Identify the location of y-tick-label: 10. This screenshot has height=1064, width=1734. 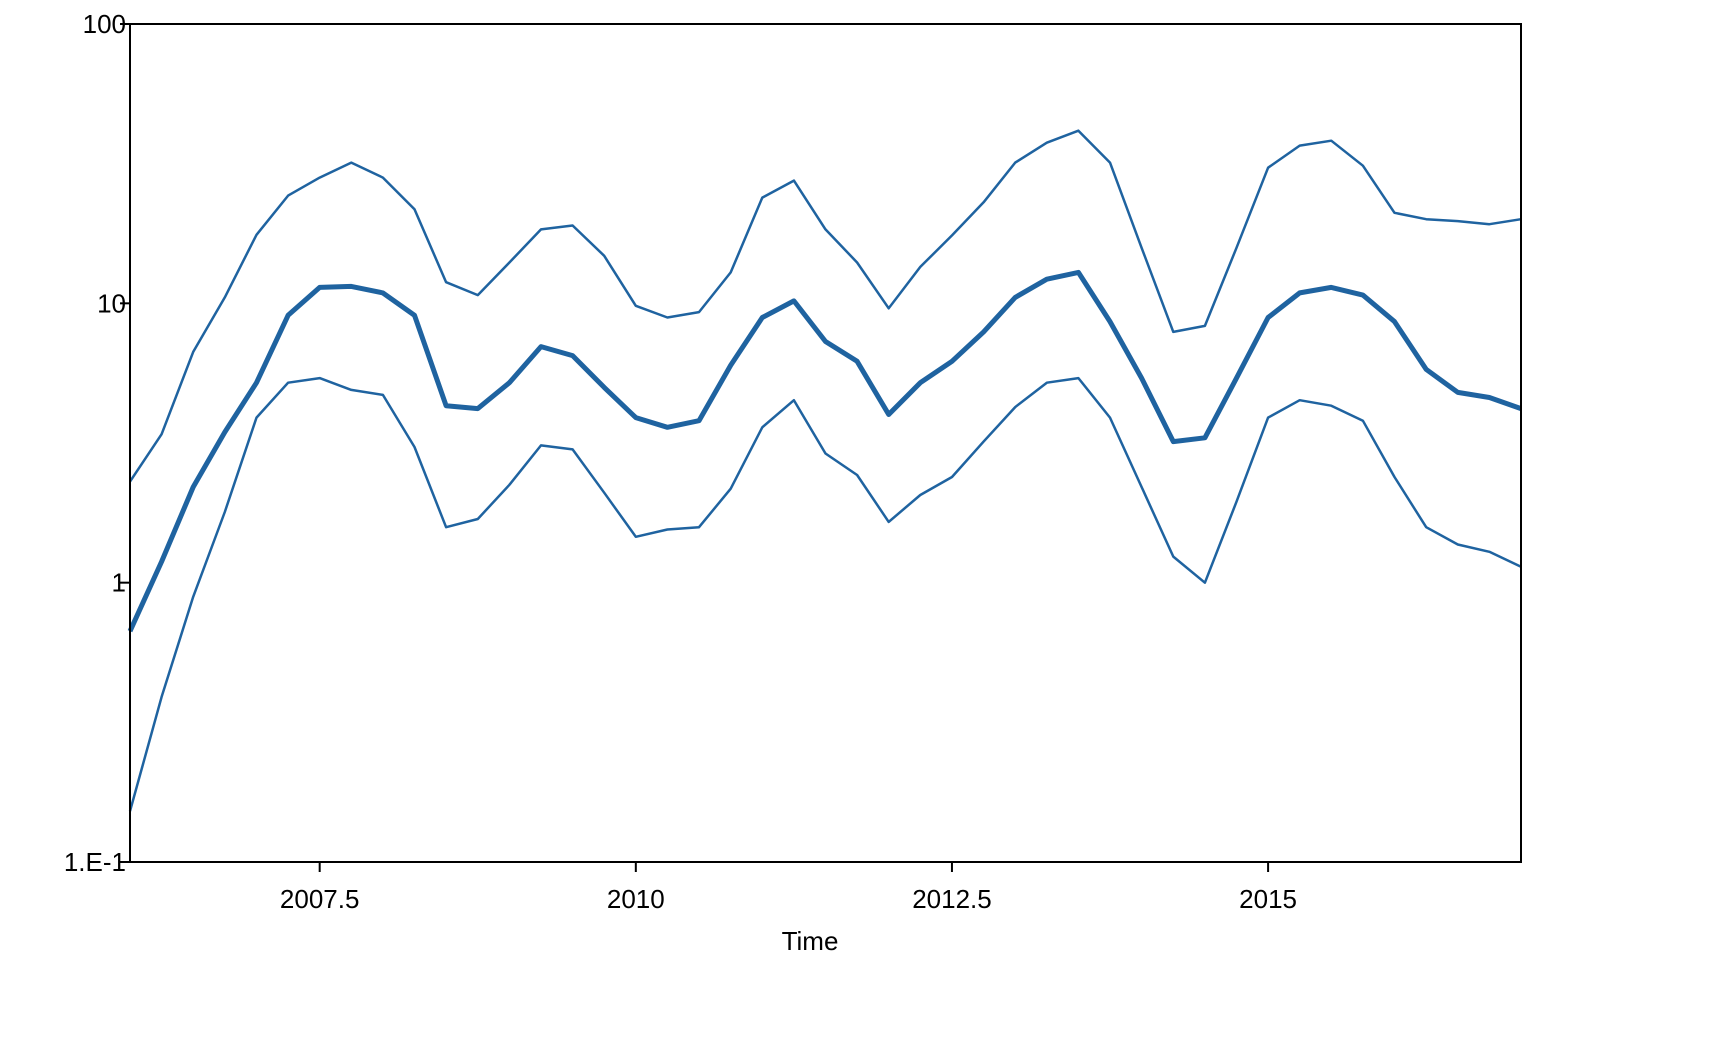
(111, 303).